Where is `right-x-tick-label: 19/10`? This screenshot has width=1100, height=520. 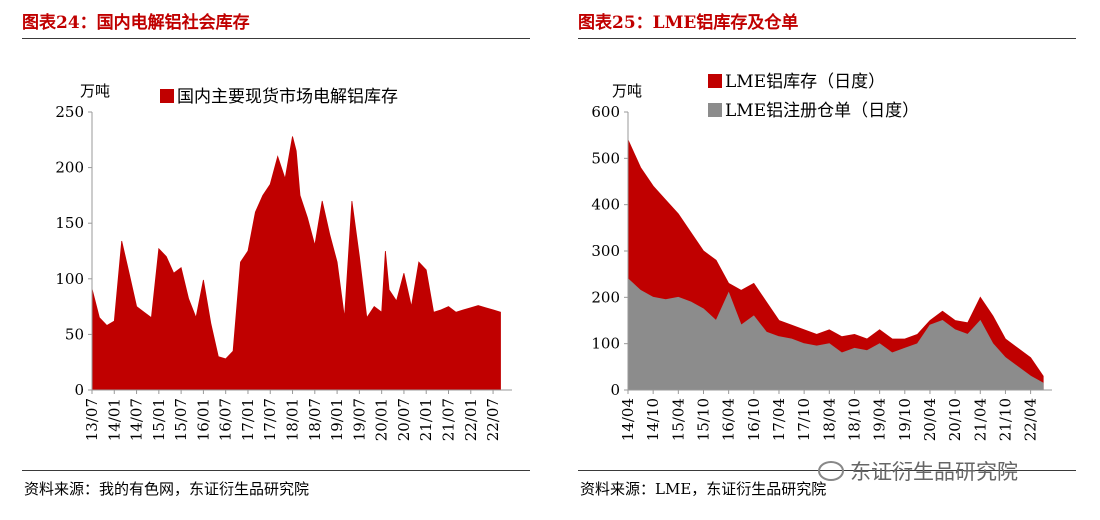 right-x-tick-label: 19/10 is located at coordinates (905, 419).